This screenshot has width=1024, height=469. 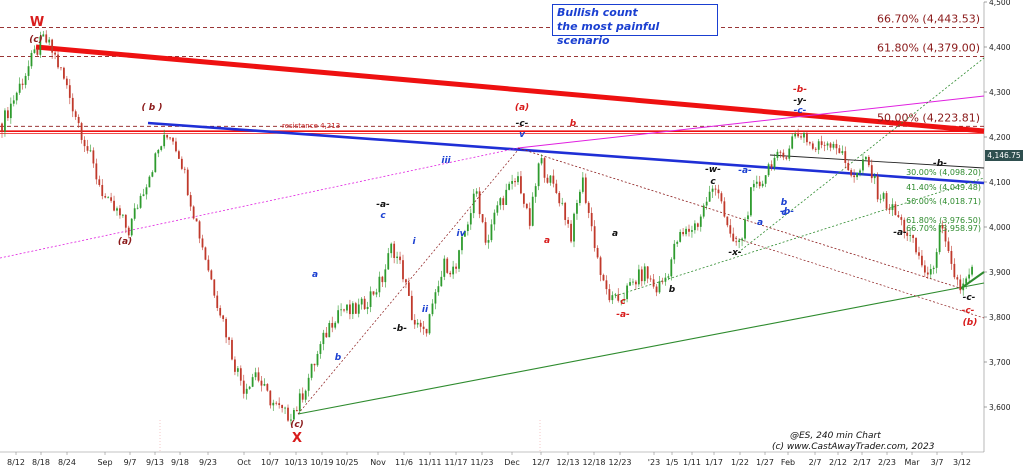 I want to click on wave-label: -w-, so click(x=713, y=170).